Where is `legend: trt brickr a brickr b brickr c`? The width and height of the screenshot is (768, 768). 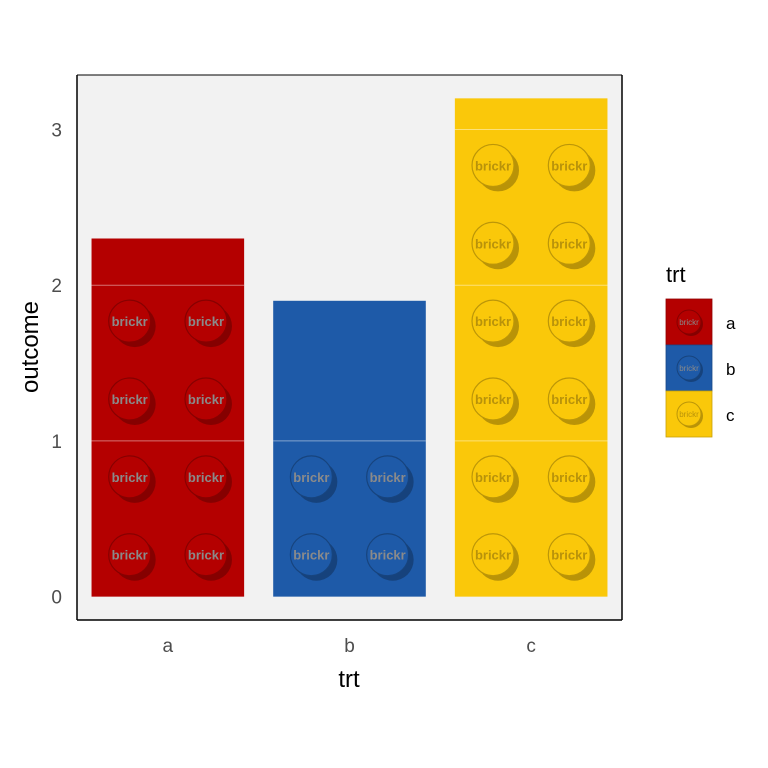
legend: trt brickr a brickr b brickr c is located at coordinates (700, 350).